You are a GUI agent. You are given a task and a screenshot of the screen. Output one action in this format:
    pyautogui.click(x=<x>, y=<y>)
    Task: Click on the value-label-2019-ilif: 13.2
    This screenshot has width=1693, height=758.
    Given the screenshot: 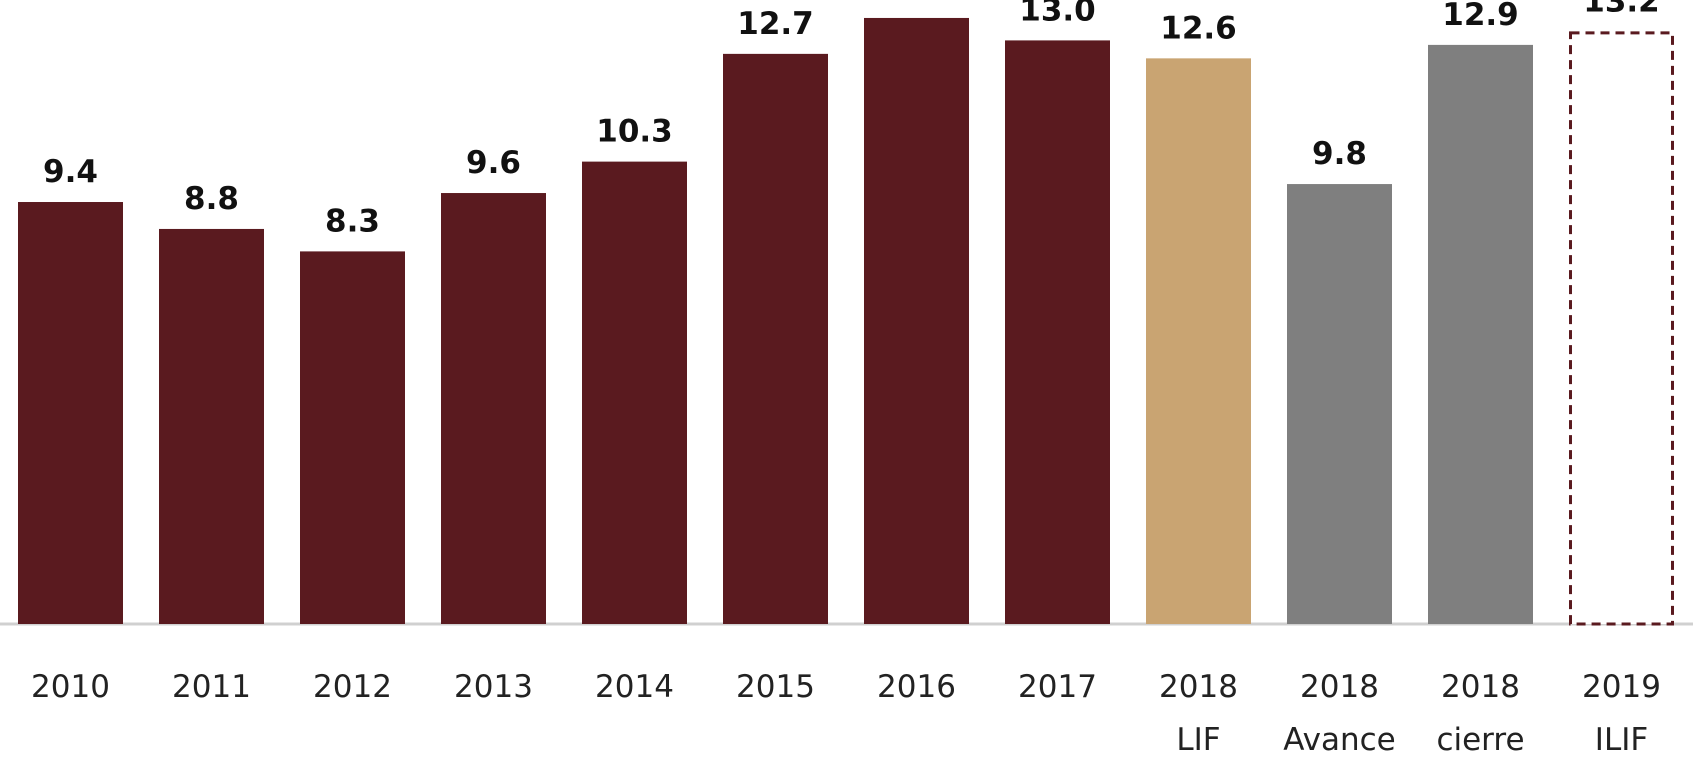 What is the action you would take?
    pyautogui.click(x=1621, y=9)
    